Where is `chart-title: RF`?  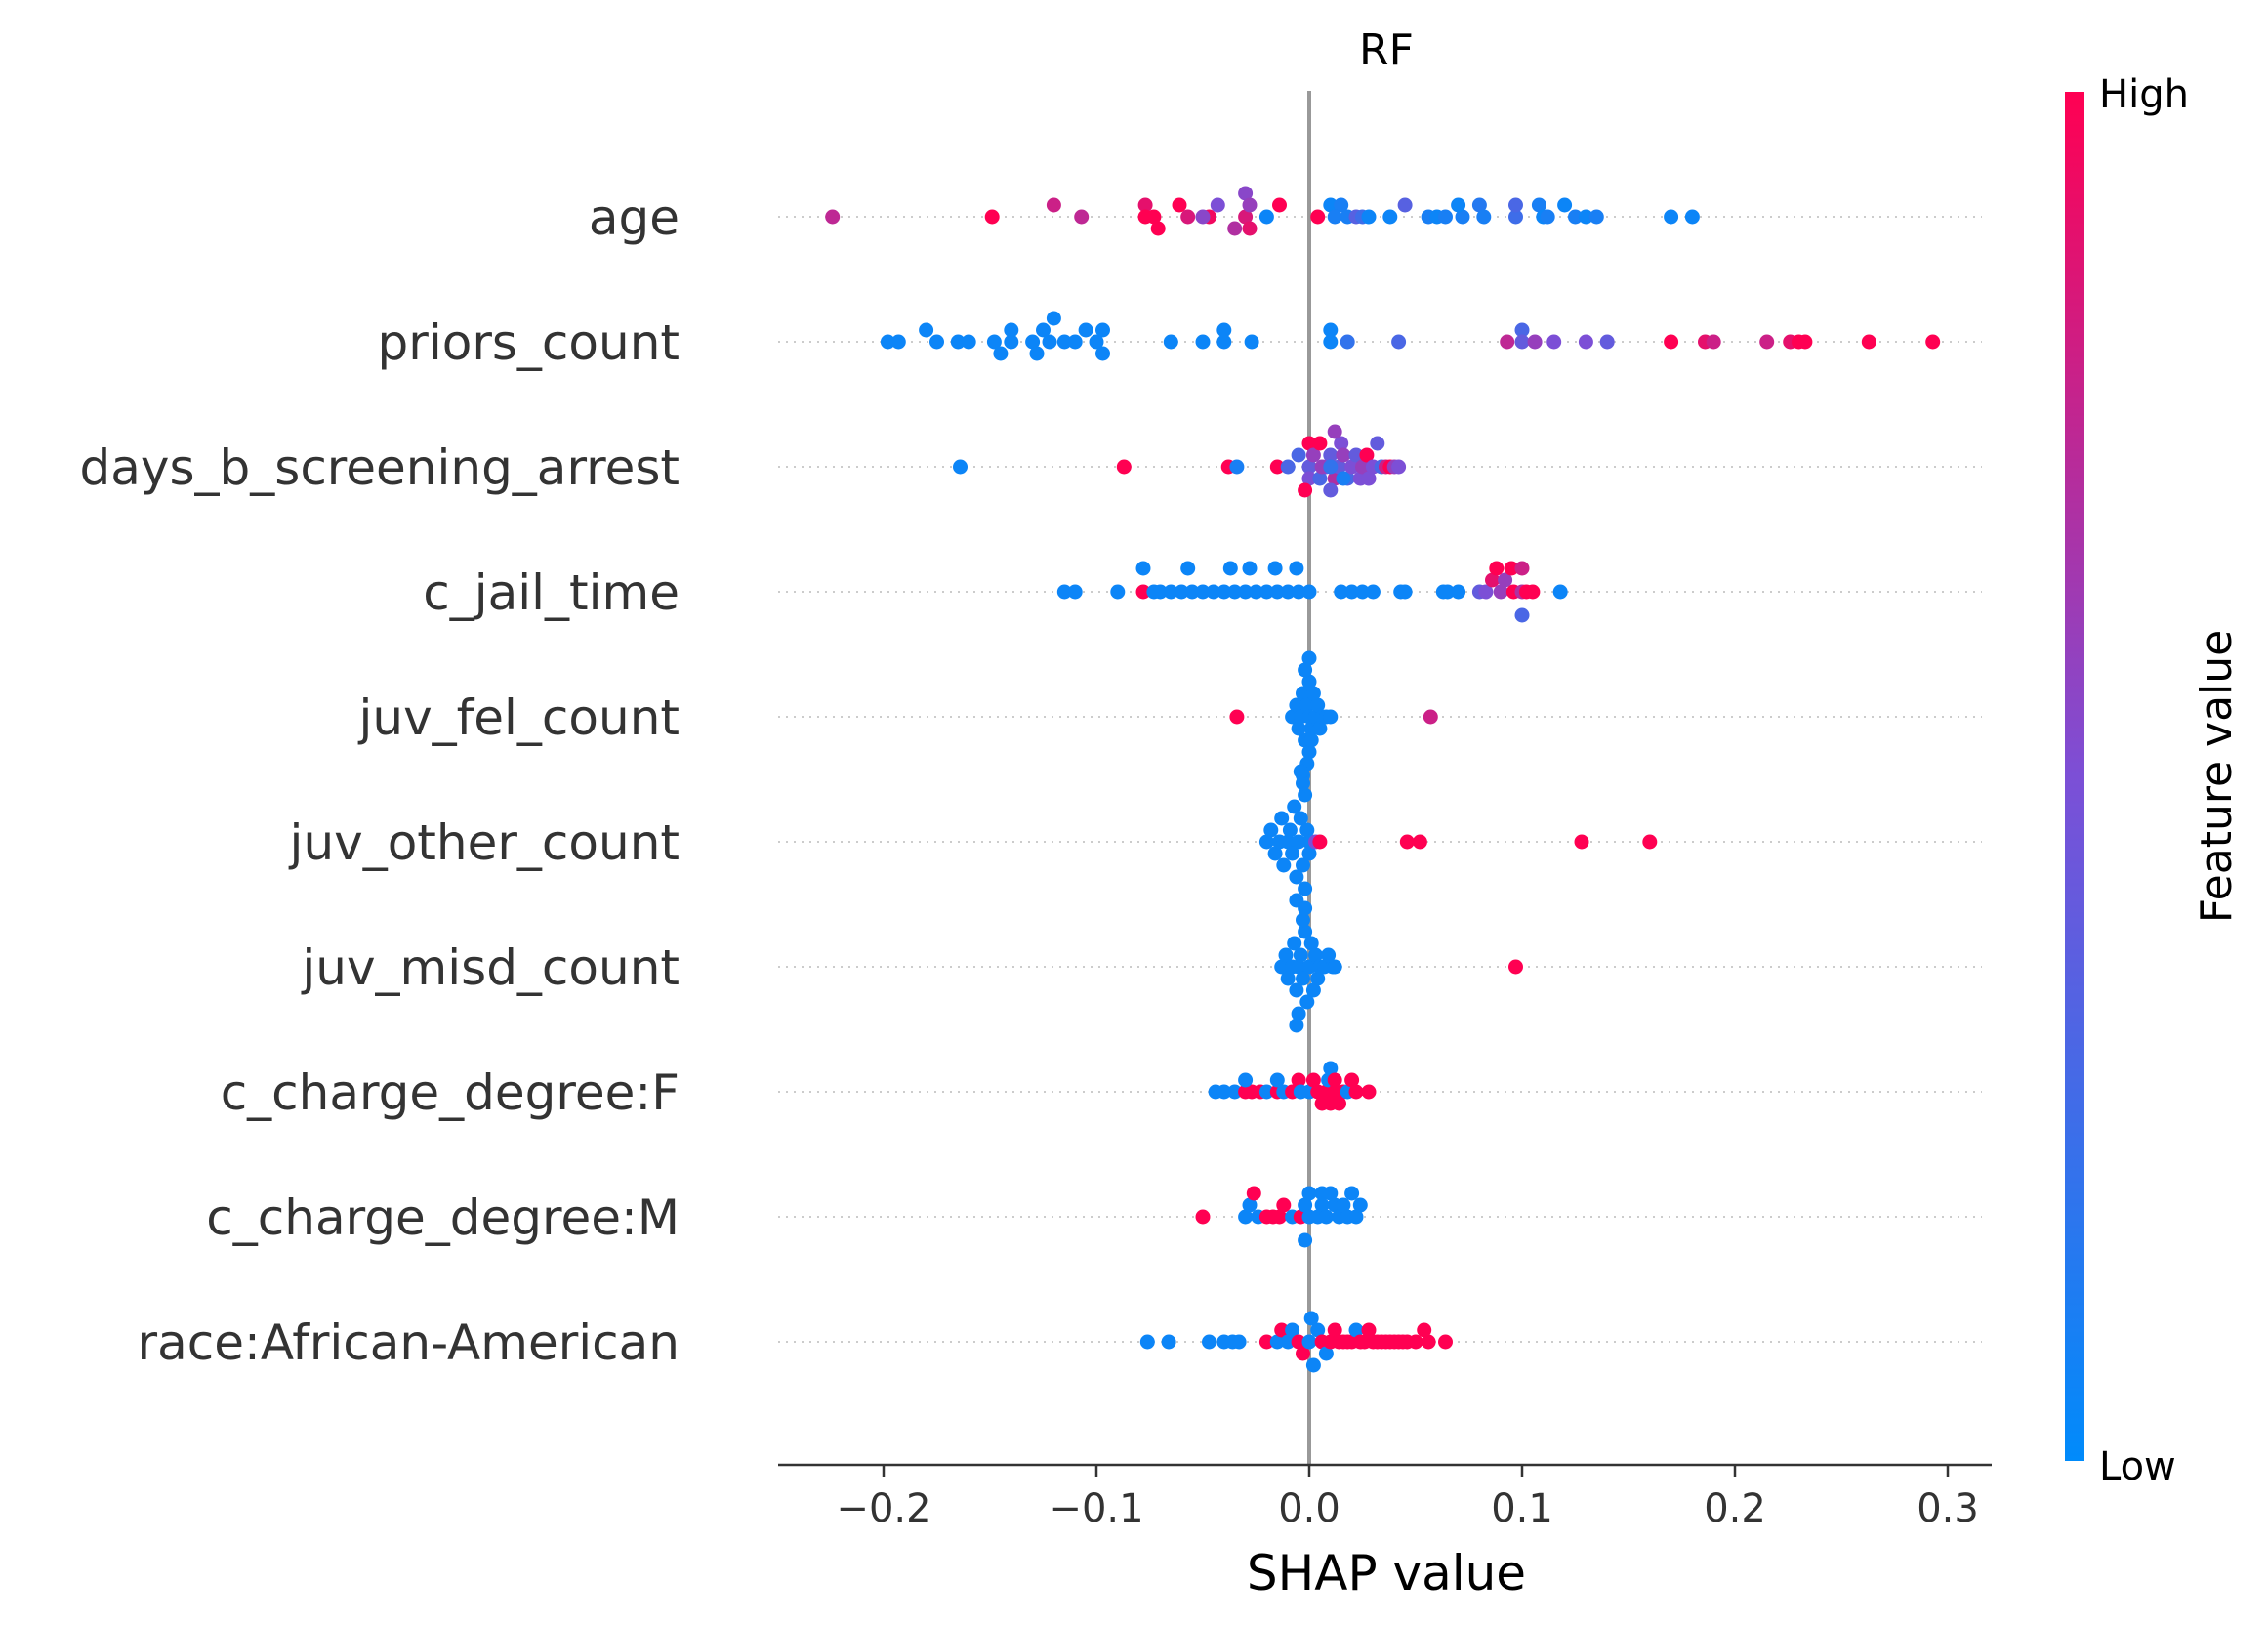
chart-title: RF is located at coordinates (1386, 50).